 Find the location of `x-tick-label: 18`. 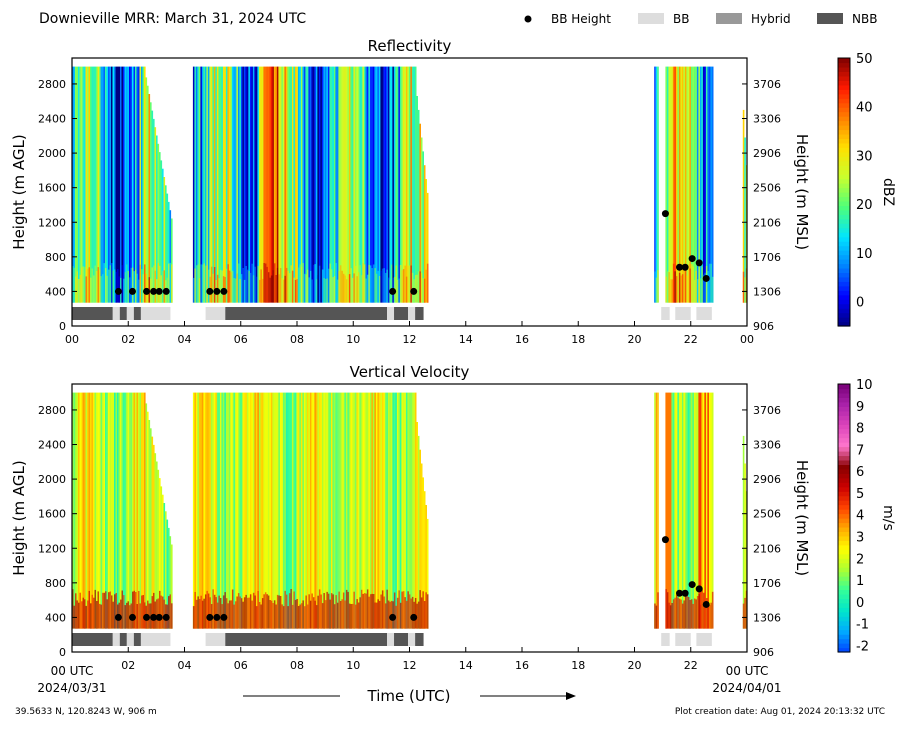

x-tick-label: 18 is located at coordinates (578, 339).